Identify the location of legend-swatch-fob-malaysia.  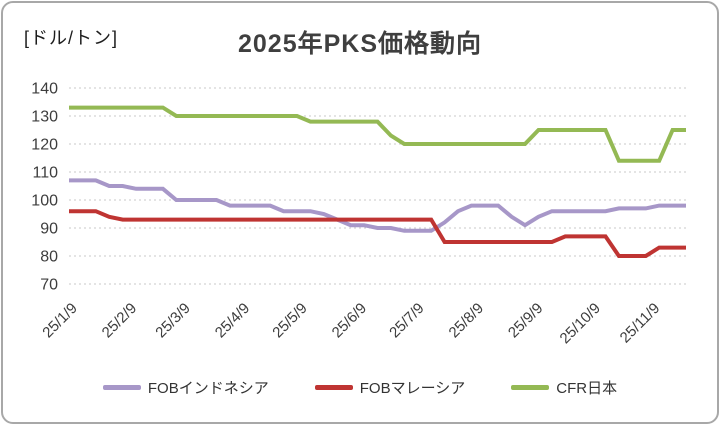
(333, 387).